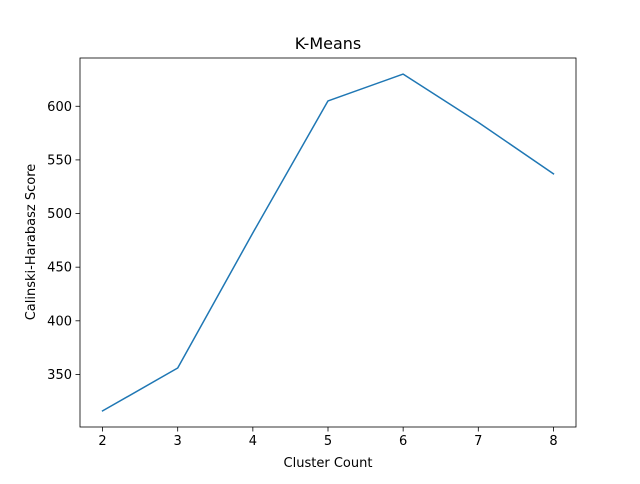 This screenshot has width=640, height=484. Describe the element at coordinates (328, 441) in the screenshot. I see `x-tick-label: 5` at that location.